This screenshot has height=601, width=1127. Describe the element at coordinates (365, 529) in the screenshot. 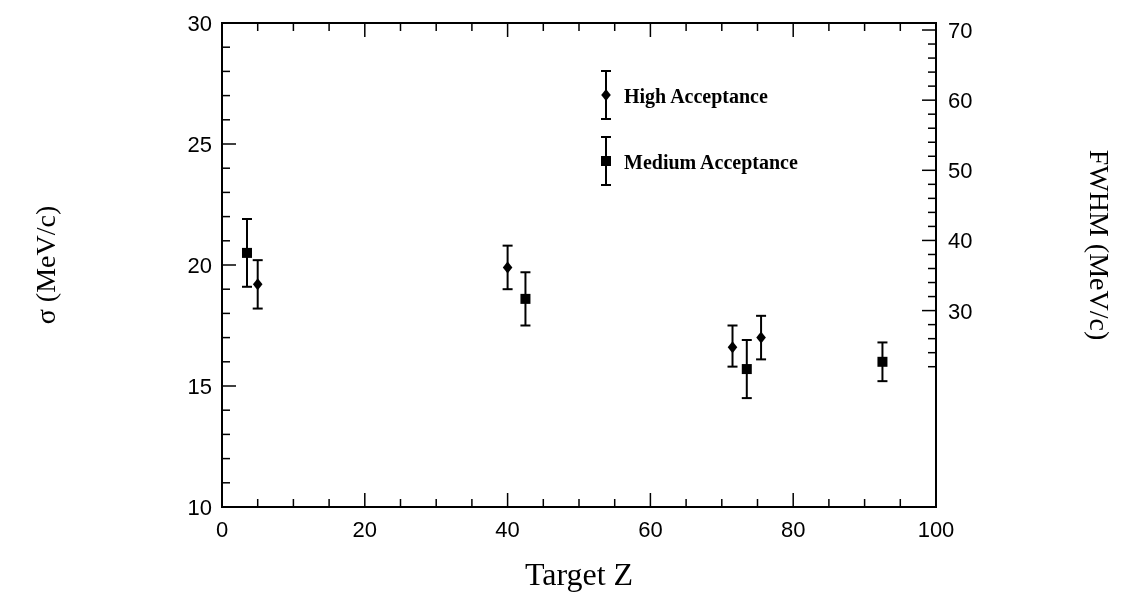

I see `x-tick-label: 20` at that location.